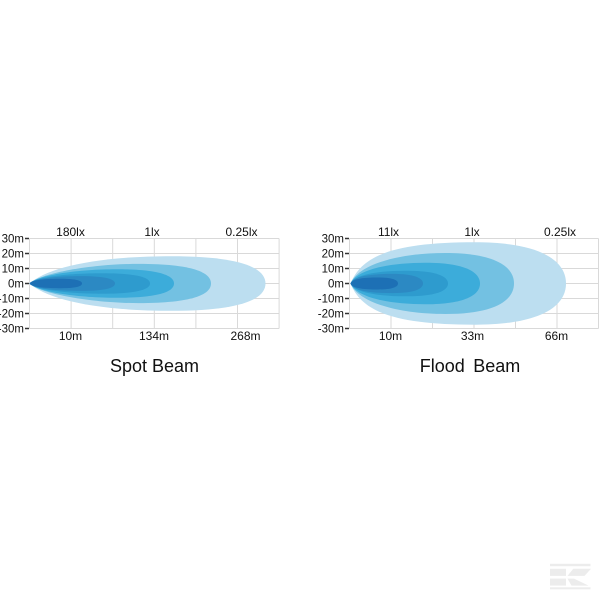 The height and width of the screenshot is (605, 600). I want to click on svg-text: 134m, so click(154, 336).